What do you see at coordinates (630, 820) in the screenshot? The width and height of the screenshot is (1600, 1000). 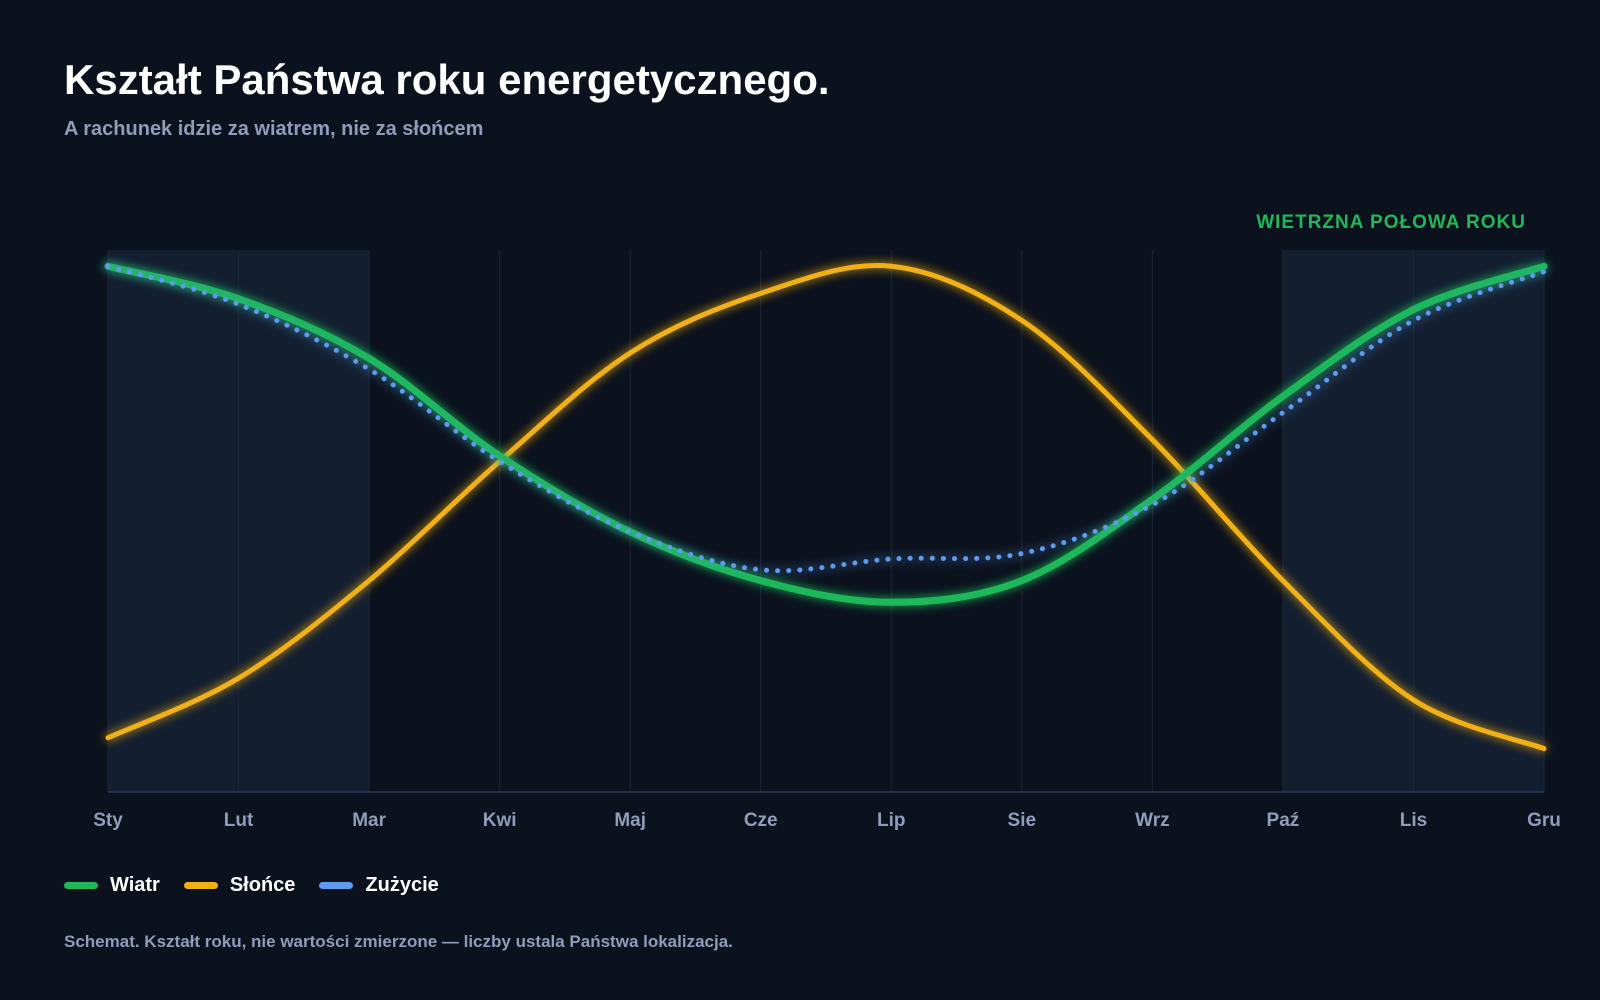 I see `x-tick-label: Maj` at bounding box center [630, 820].